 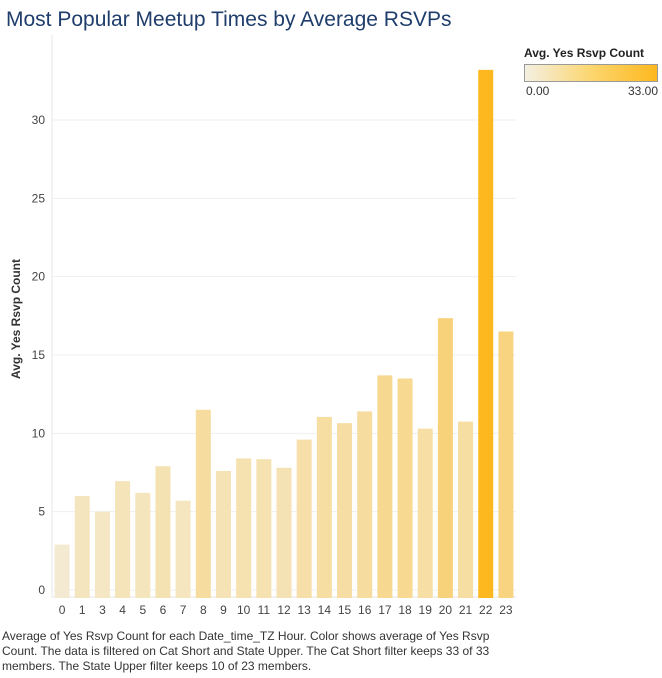 I want to click on x-tick-label: 7, so click(x=183, y=610).